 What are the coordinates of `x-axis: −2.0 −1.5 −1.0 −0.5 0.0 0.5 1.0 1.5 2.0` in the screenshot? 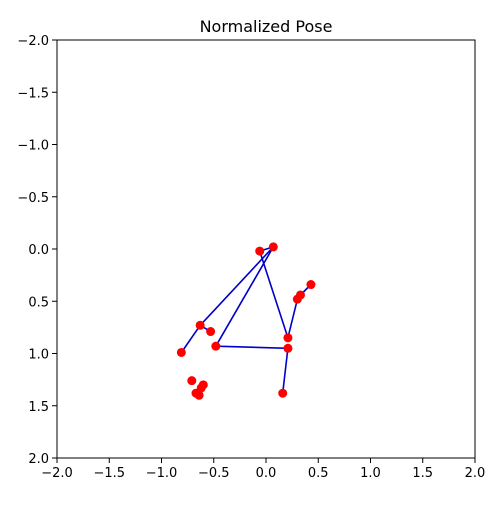 It's located at (263, 469).